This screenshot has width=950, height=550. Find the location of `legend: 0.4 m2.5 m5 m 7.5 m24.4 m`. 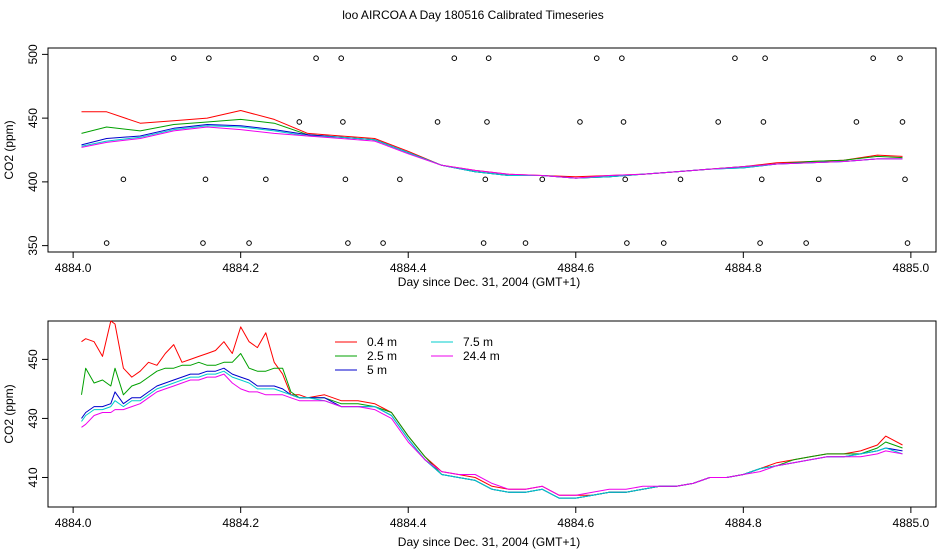

legend: 0.4 m2.5 m5 m 7.5 m24.4 m is located at coordinates (417, 356).